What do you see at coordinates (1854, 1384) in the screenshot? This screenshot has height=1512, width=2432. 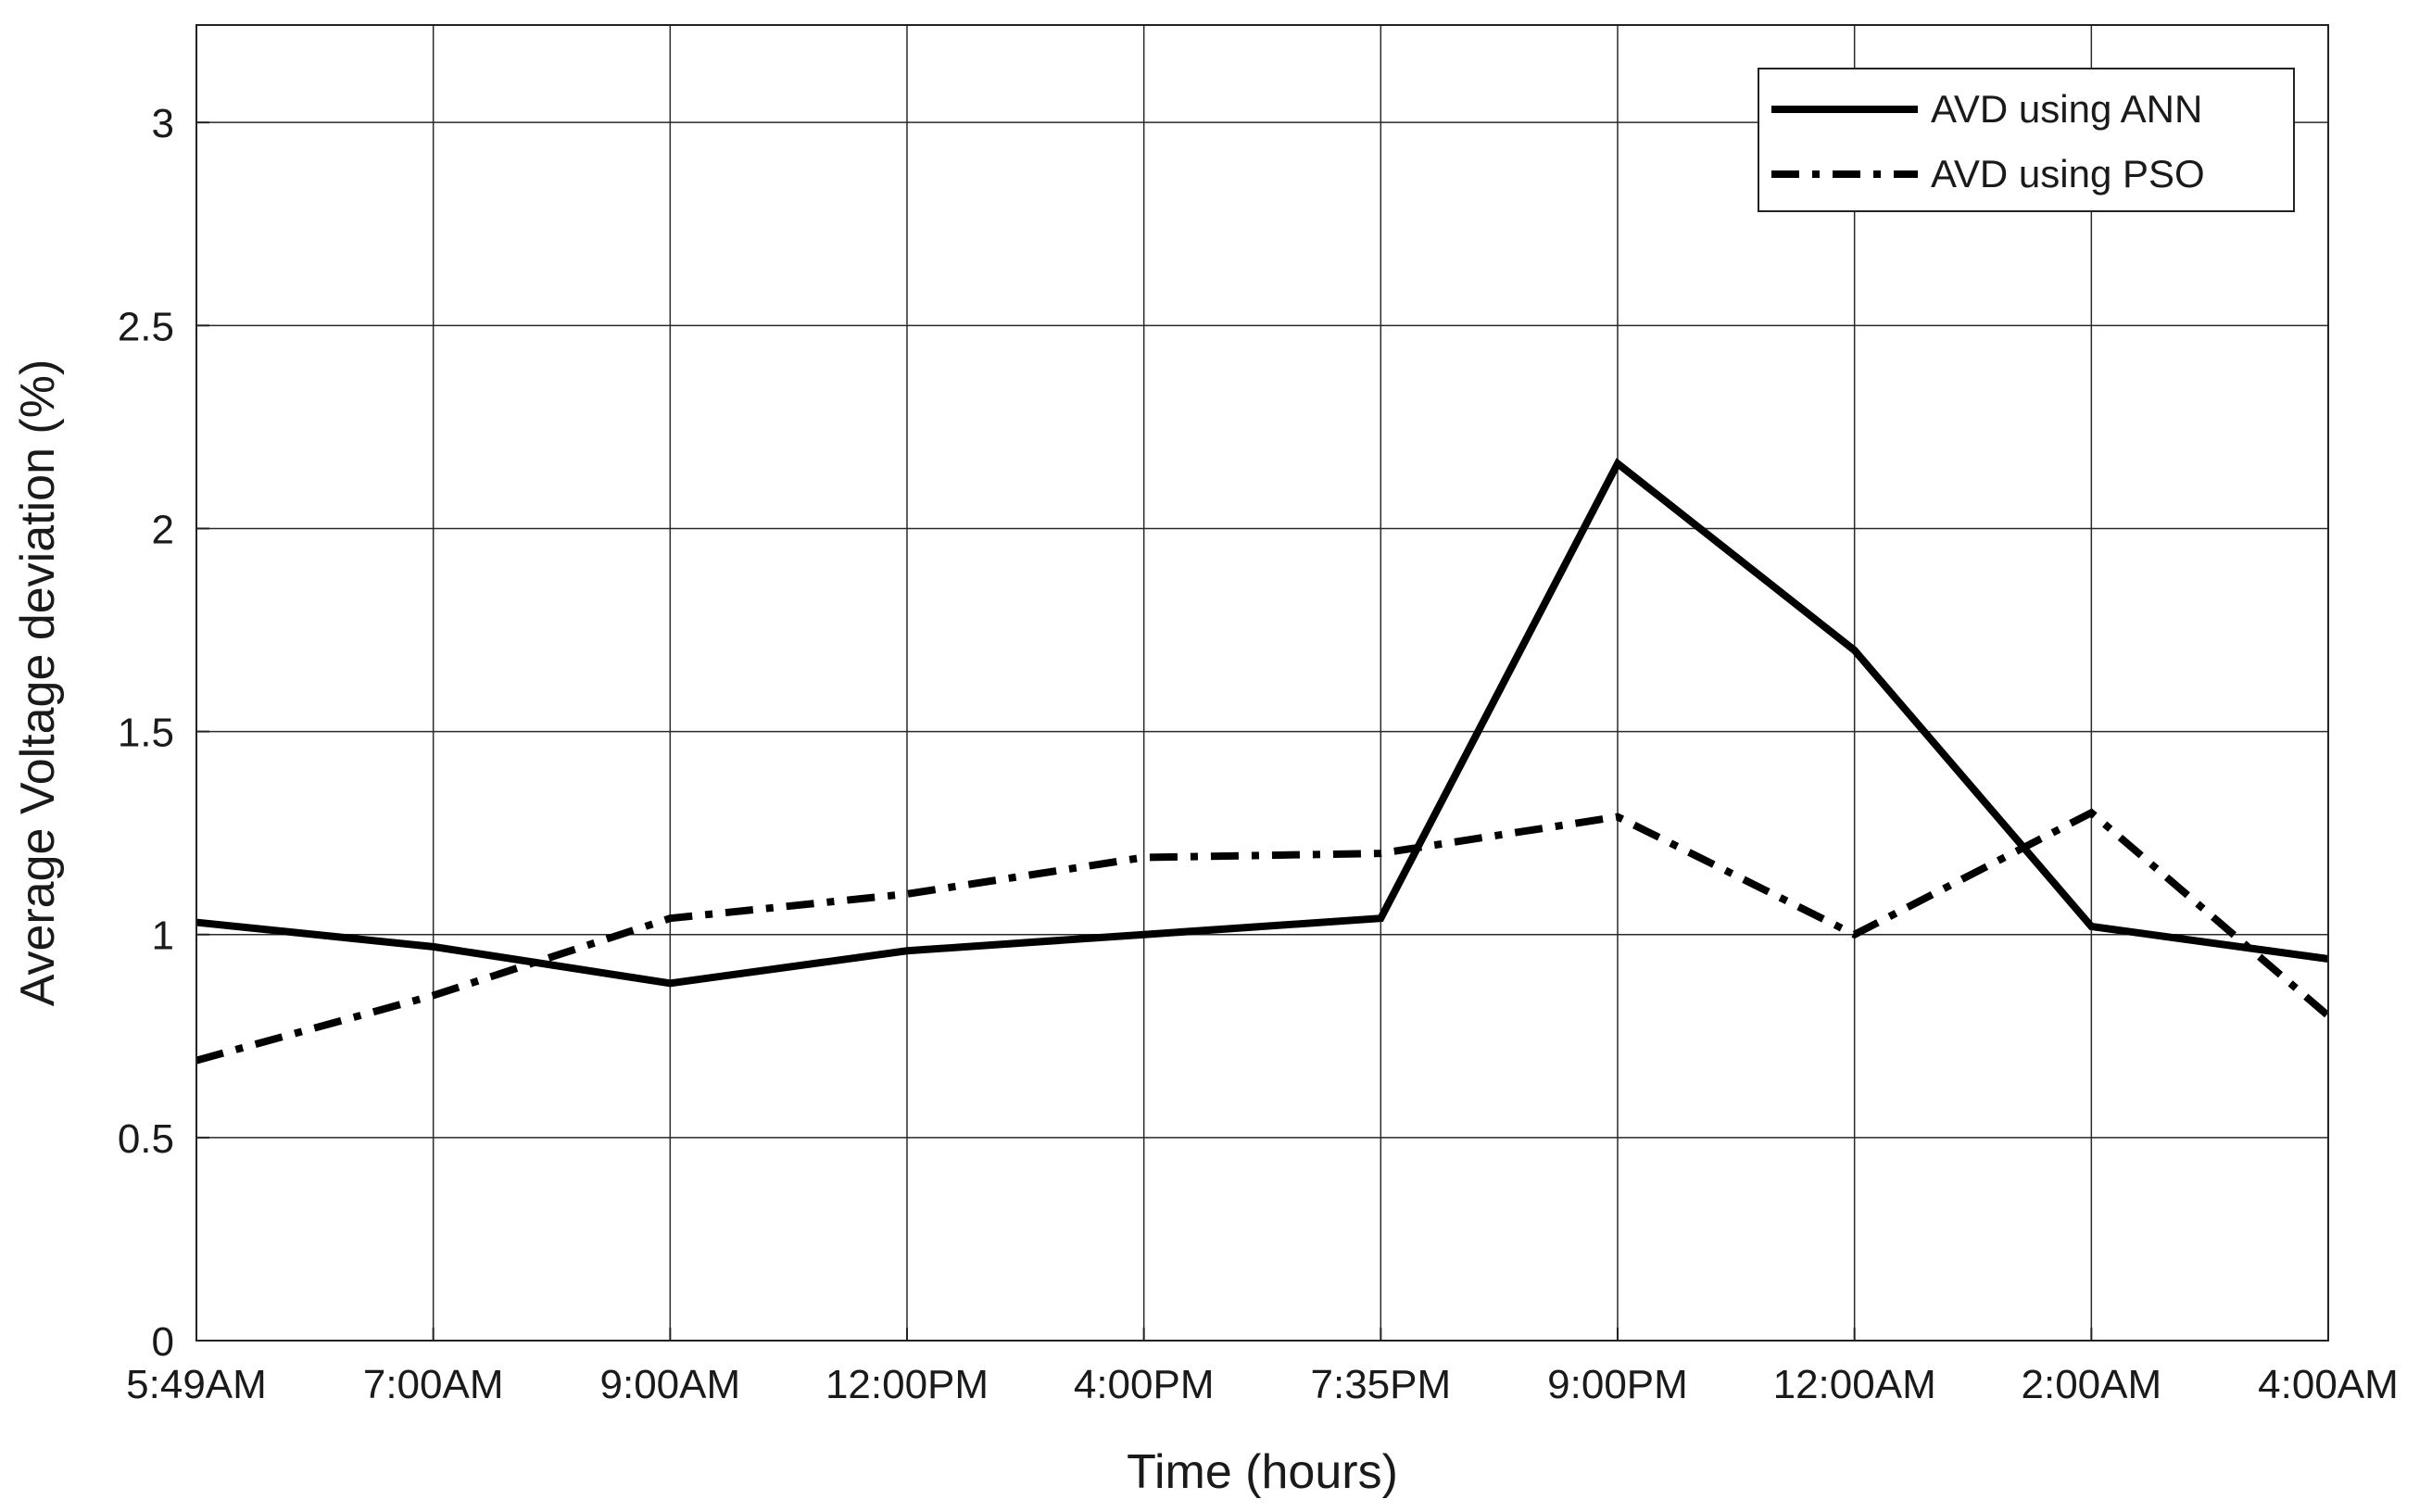 I see `x-tick-label: 12:00AM` at bounding box center [1854, 1384].